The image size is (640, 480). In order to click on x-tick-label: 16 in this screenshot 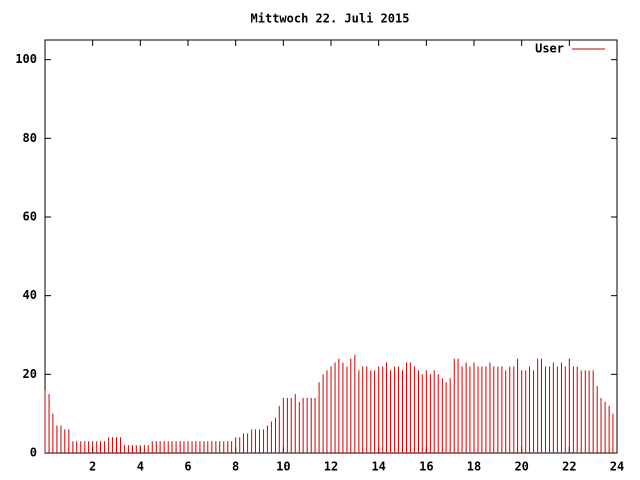, I will do `click(426, 467)`.